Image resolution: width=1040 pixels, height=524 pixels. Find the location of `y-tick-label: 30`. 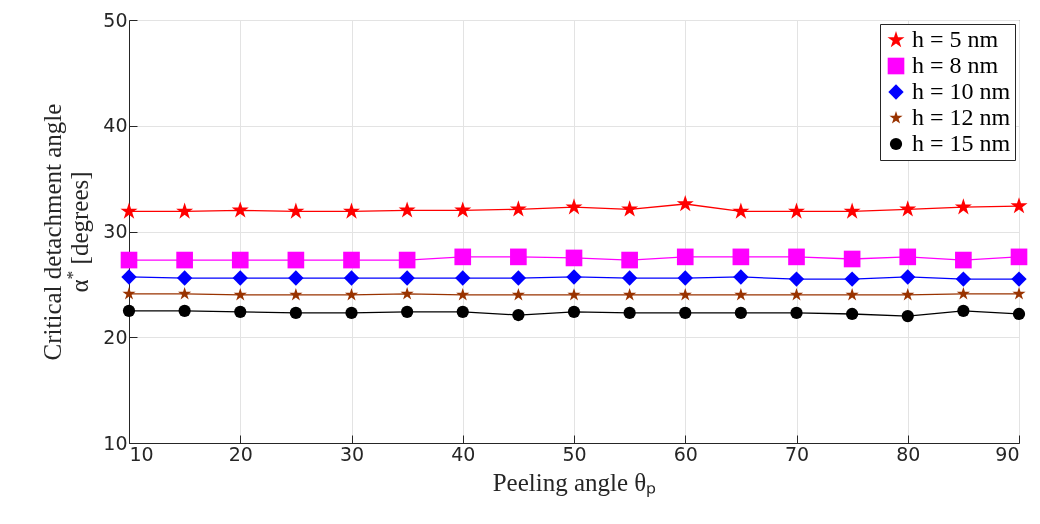

y-tick-label: 30 is located at coordinates (115, 231).